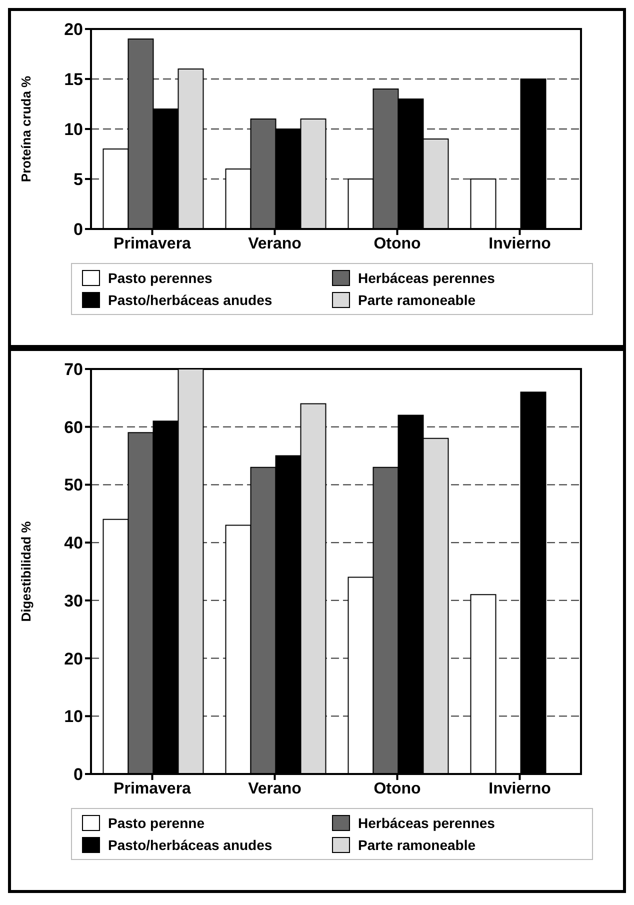 The width and height of the screenshot is (634, 905). I want to click on y-tick-label: 30, so click(73, 600).